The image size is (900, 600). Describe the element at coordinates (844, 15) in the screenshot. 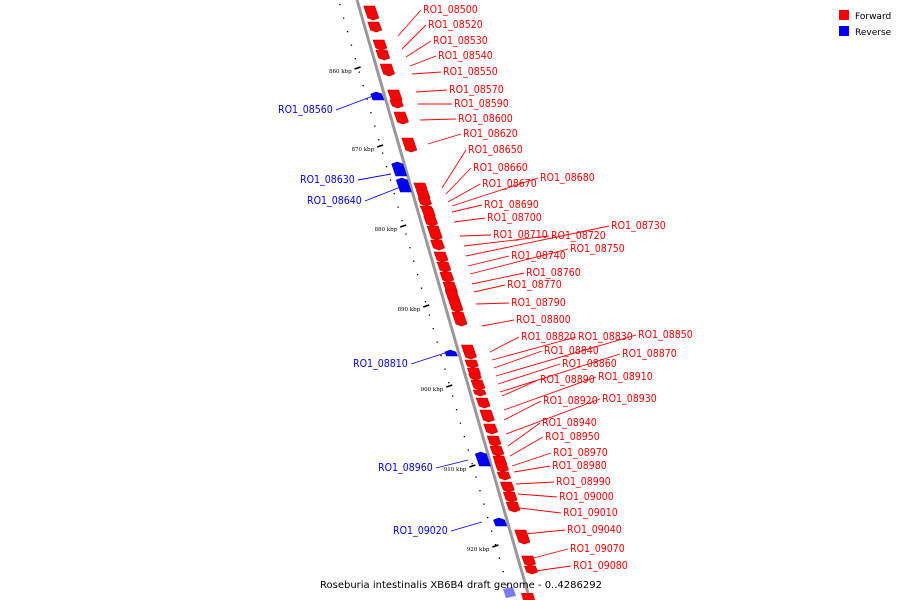

I see `legend-forward-swatch` at that location.